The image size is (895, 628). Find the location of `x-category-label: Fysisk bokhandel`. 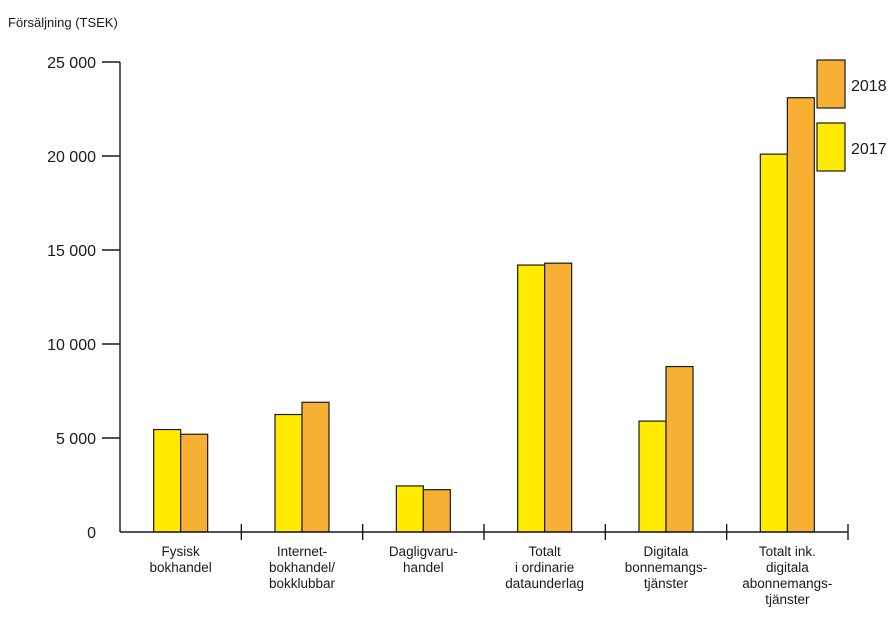

x-category-label: Fysisk bokhandel is located at coordinates (181, 559).